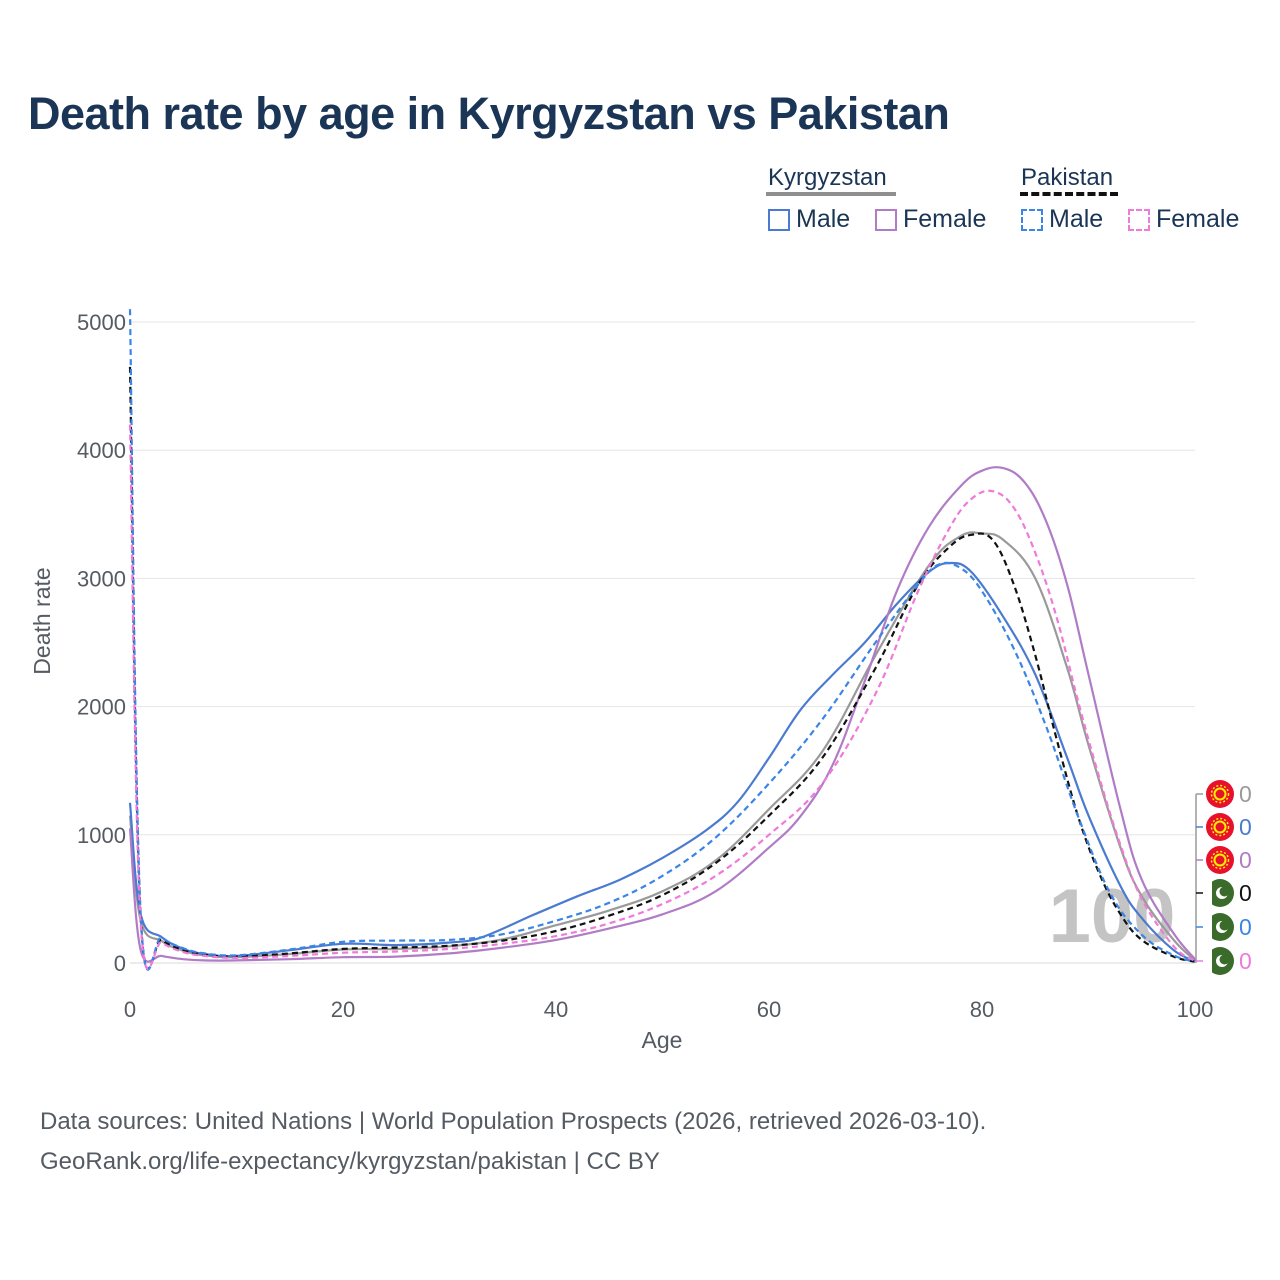 The image size is (1280, 1280). I want to click on y-axis-label: Death rate, so click(42, 620).